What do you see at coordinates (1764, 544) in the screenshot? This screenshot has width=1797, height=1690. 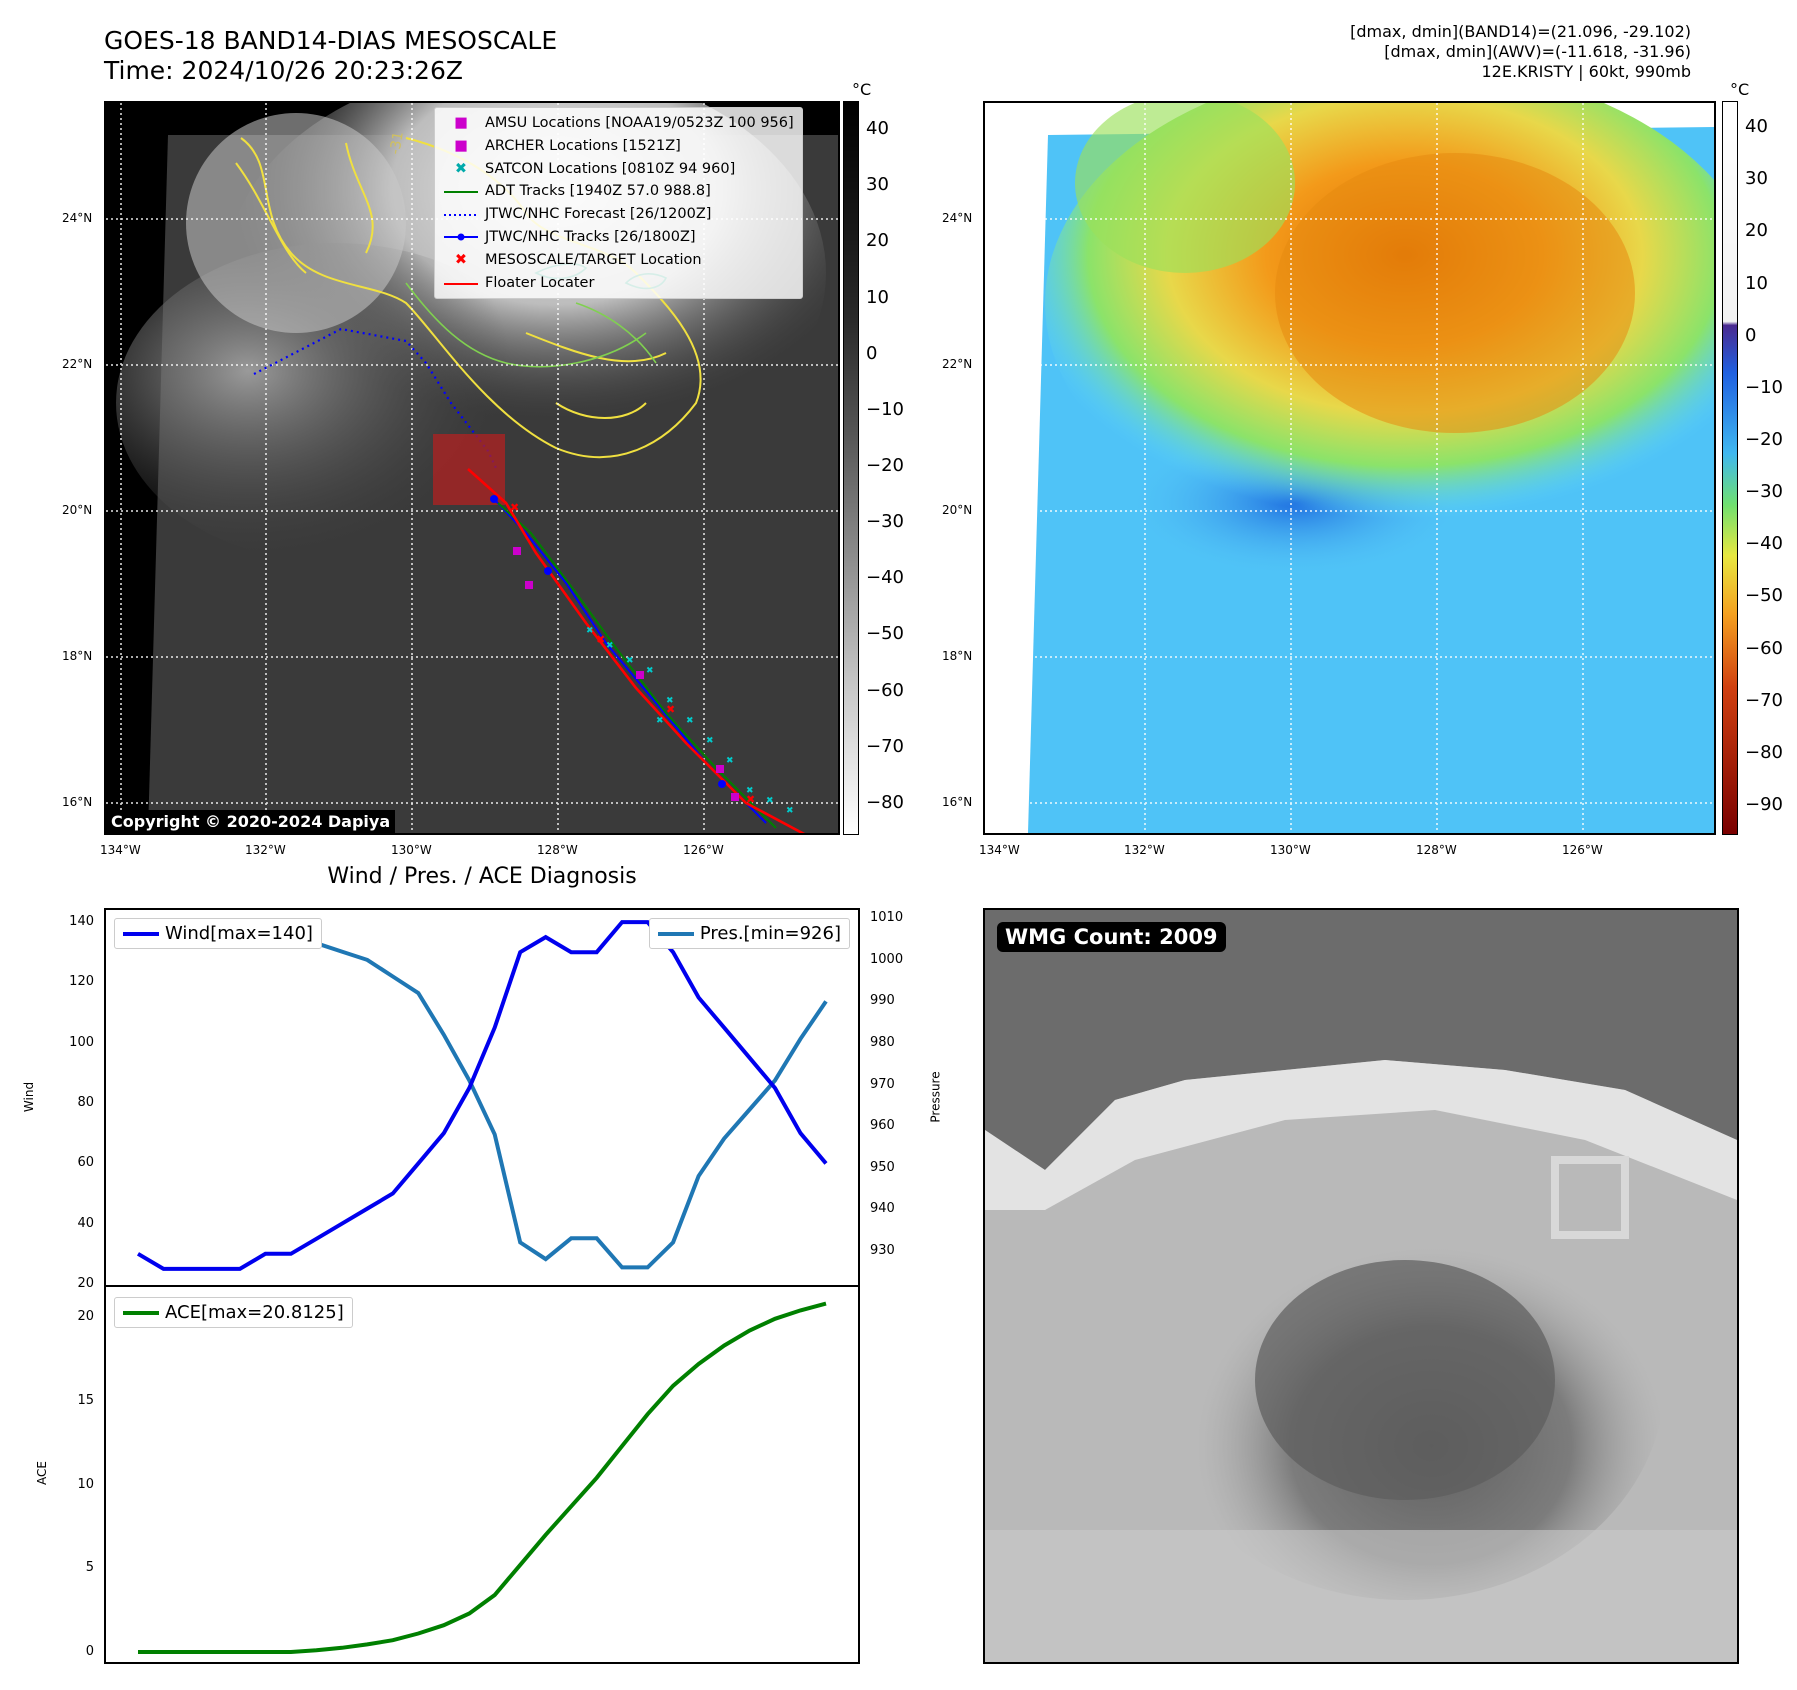 I see `right-colorbar-tick: −40` at bounding box center [1764, 544].